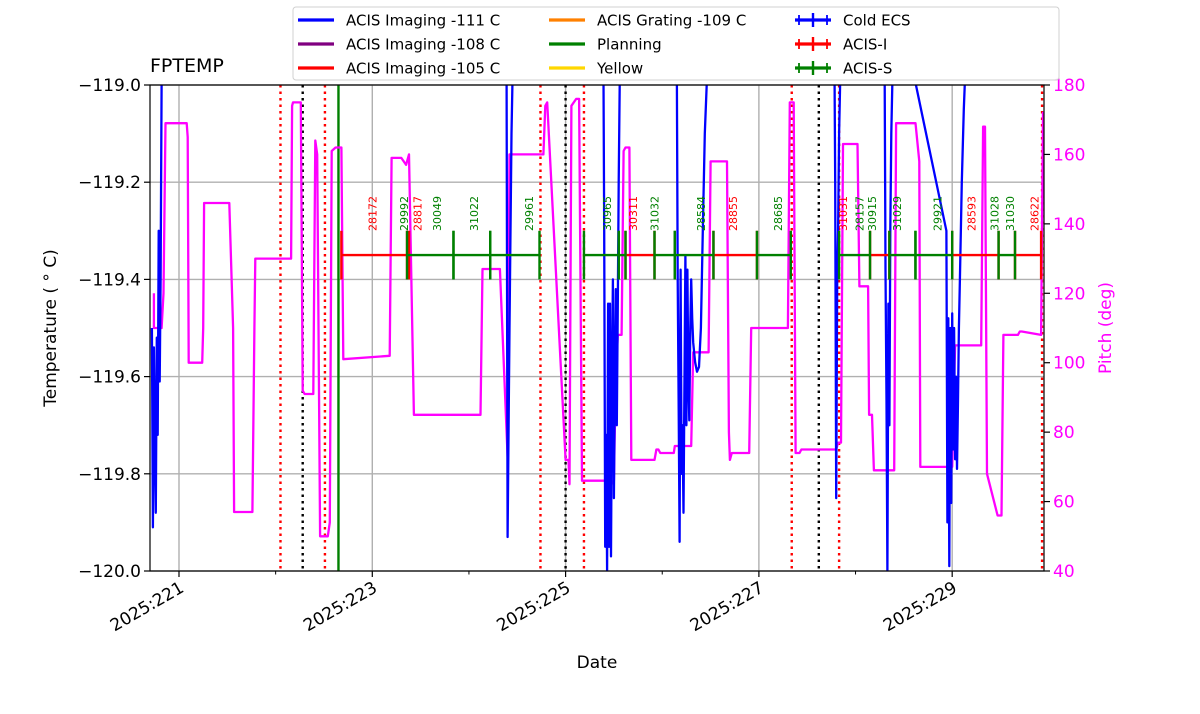  I want to click on obsid-label: 31028, so click(995, 213).